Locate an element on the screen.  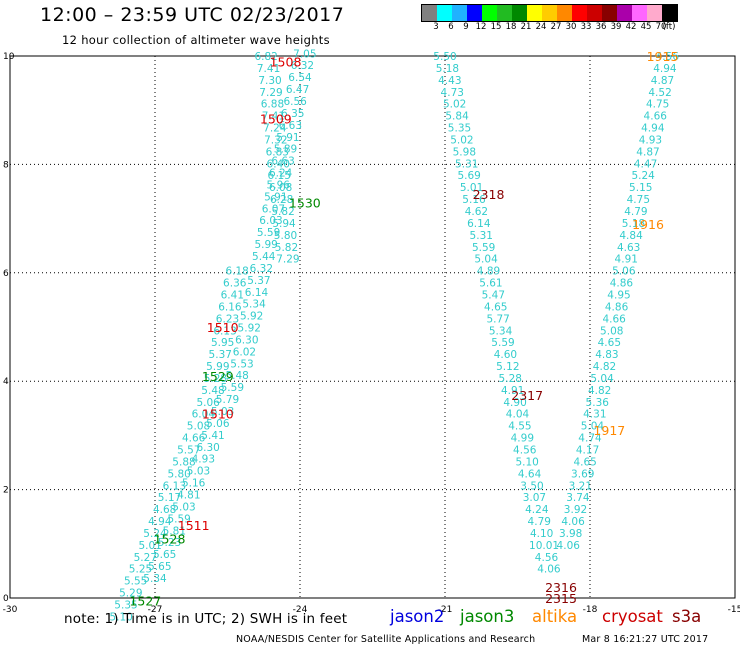
data-point-jason3: 5.35 is located at coordinates (125, 606).